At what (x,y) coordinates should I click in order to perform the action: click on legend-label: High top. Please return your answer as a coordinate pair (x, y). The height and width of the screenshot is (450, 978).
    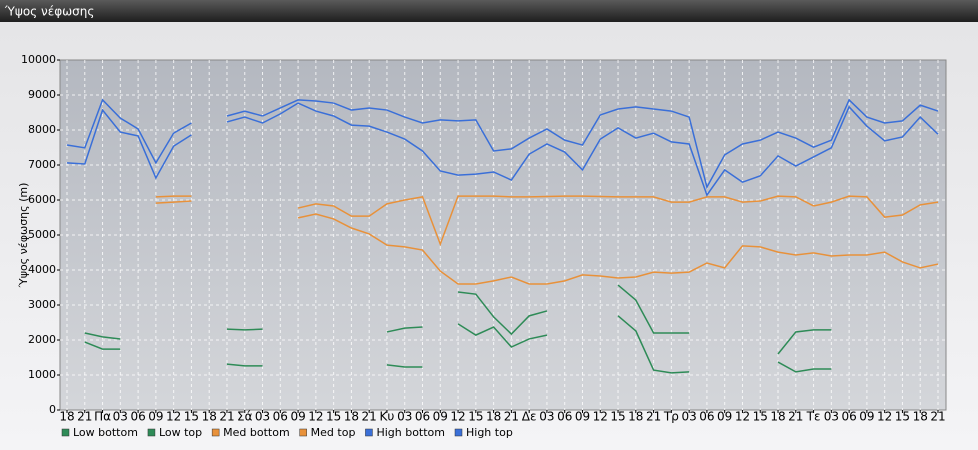
    Looking at the image, I should click on (489, 432).